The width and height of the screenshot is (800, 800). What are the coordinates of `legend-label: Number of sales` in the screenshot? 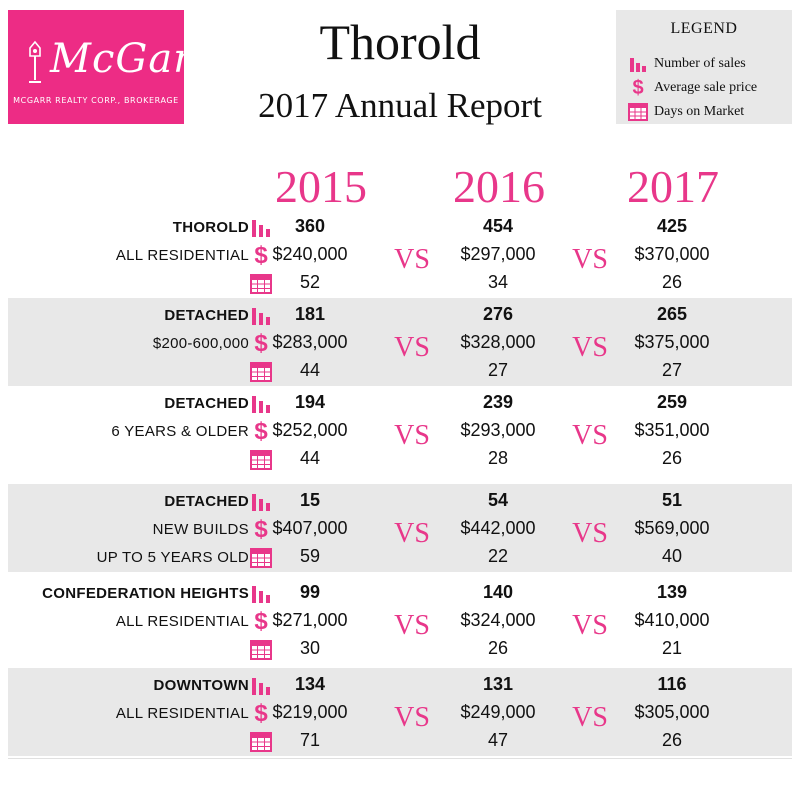 It's located at (700, 63).